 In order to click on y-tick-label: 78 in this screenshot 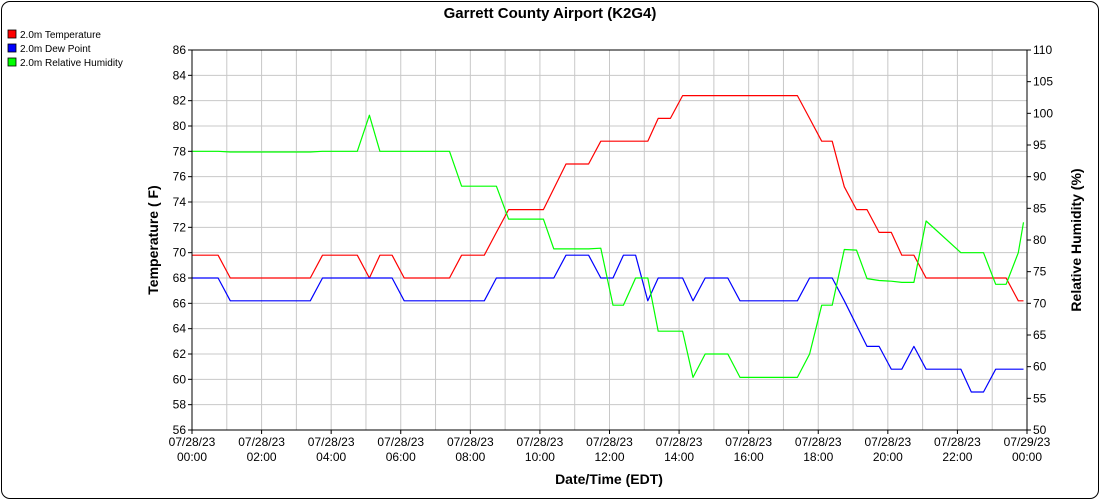, I will do `click(180, 151)`.